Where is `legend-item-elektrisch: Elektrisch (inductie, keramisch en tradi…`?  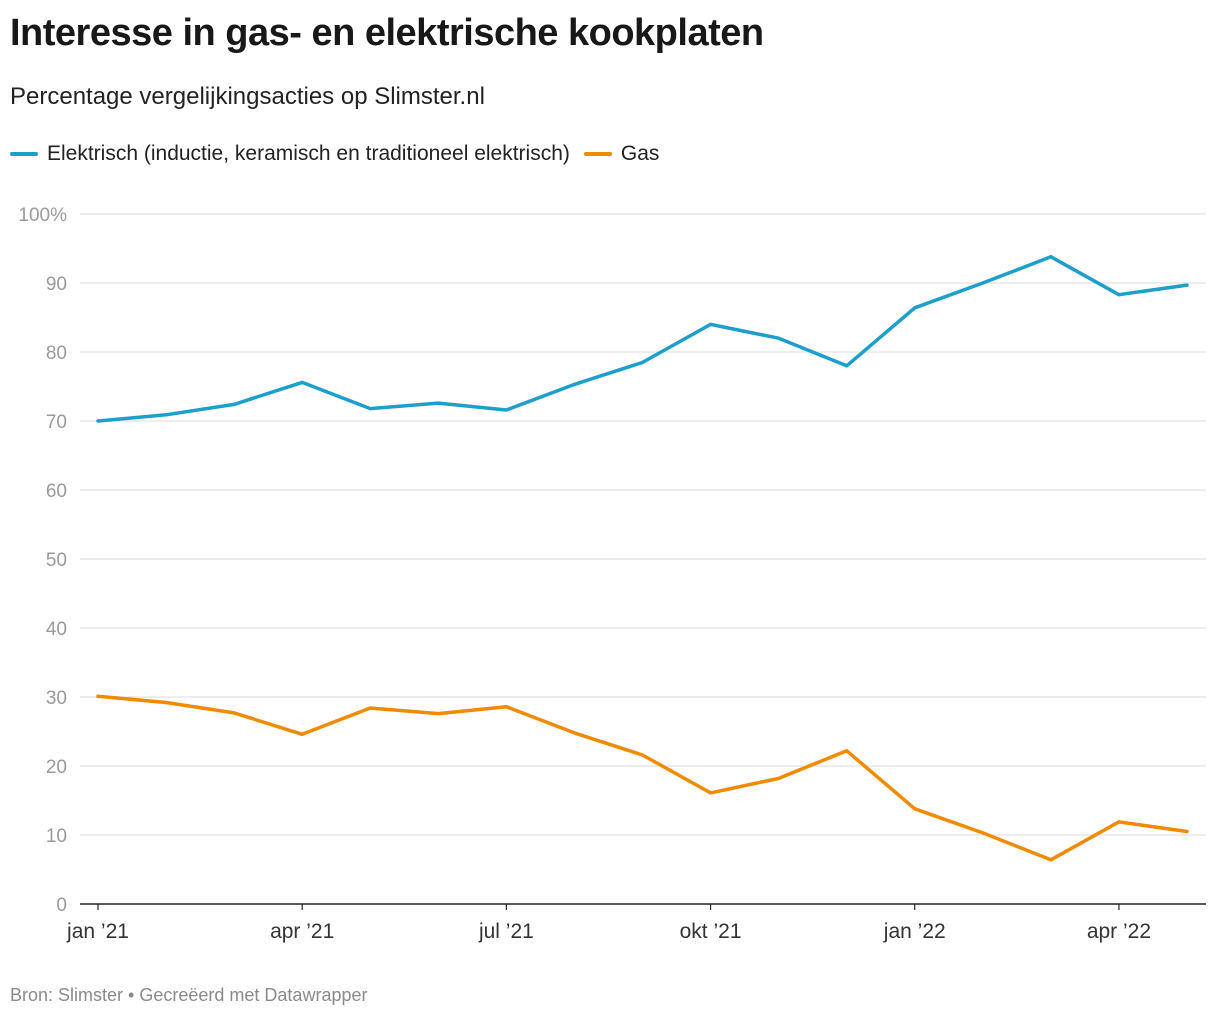
legend-item-elektrisch: Elektrisch (inductie, keramisch en tradi… is located at coordinates (290, 154).